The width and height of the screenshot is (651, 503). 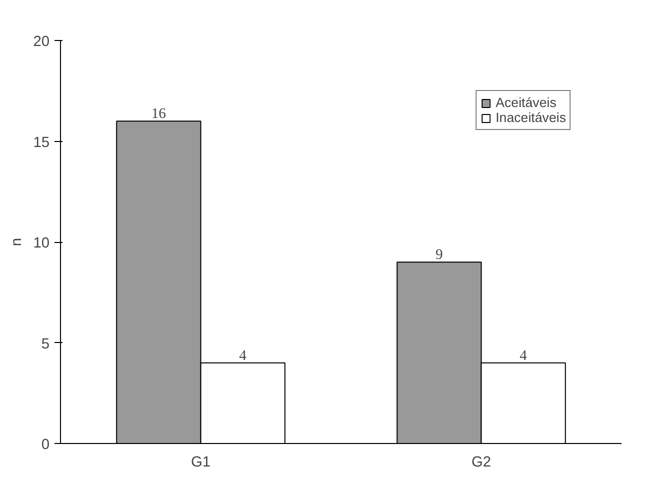 I want to click on y-tick-label: 10, so click(x=41, y=244).